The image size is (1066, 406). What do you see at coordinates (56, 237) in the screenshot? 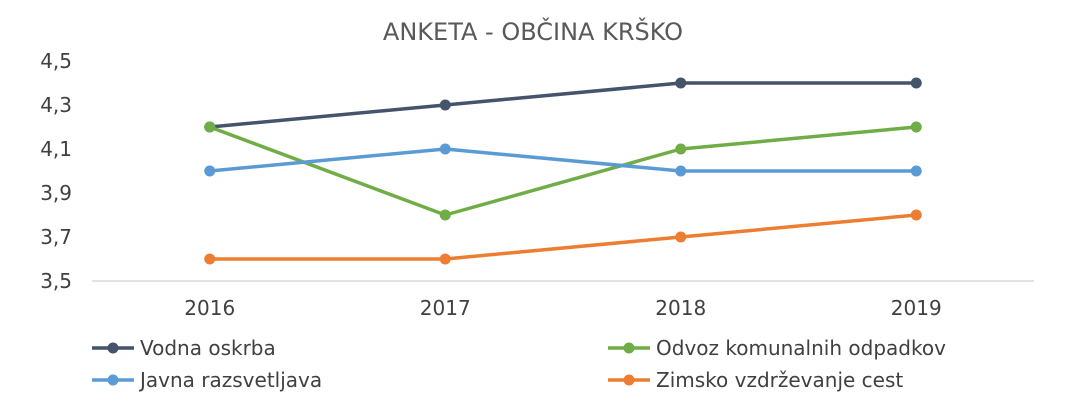
I see `y-tick-label: 3,7` at bounding box center [56, 237].